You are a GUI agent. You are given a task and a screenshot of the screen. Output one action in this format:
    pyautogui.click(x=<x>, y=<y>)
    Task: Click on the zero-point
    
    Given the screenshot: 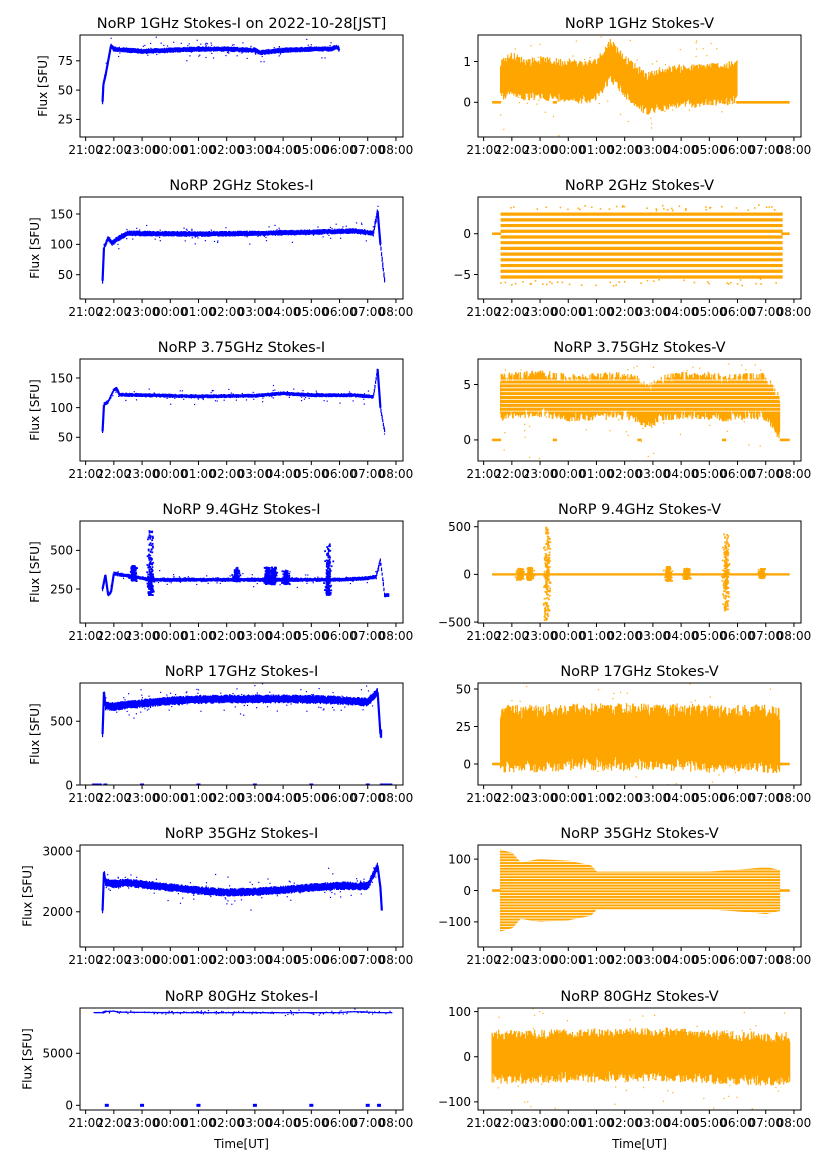 What is the action you would take?
    pyautogui.click(x=384, y=784)
    